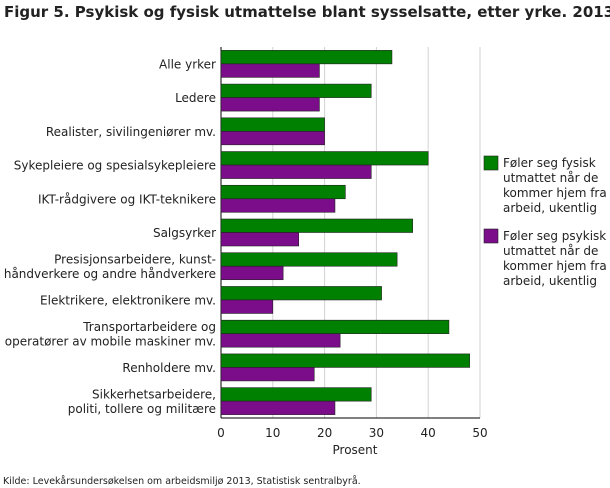  Describe the element at coordinates (142, 409) in the screenshot. I see `category-label: politi, tollere og militære` at that location.